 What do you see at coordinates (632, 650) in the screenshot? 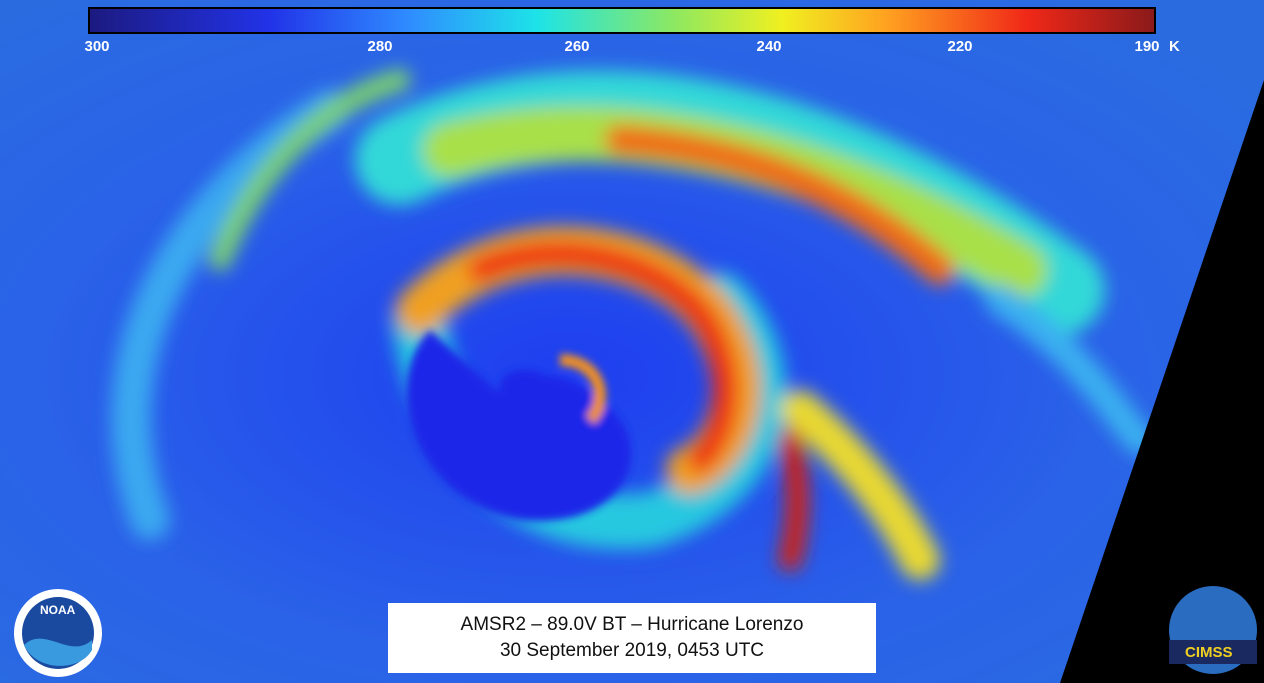
I see `caption-line: 30 September 2019, 0453 UTC` at bounding box center [632, 650].